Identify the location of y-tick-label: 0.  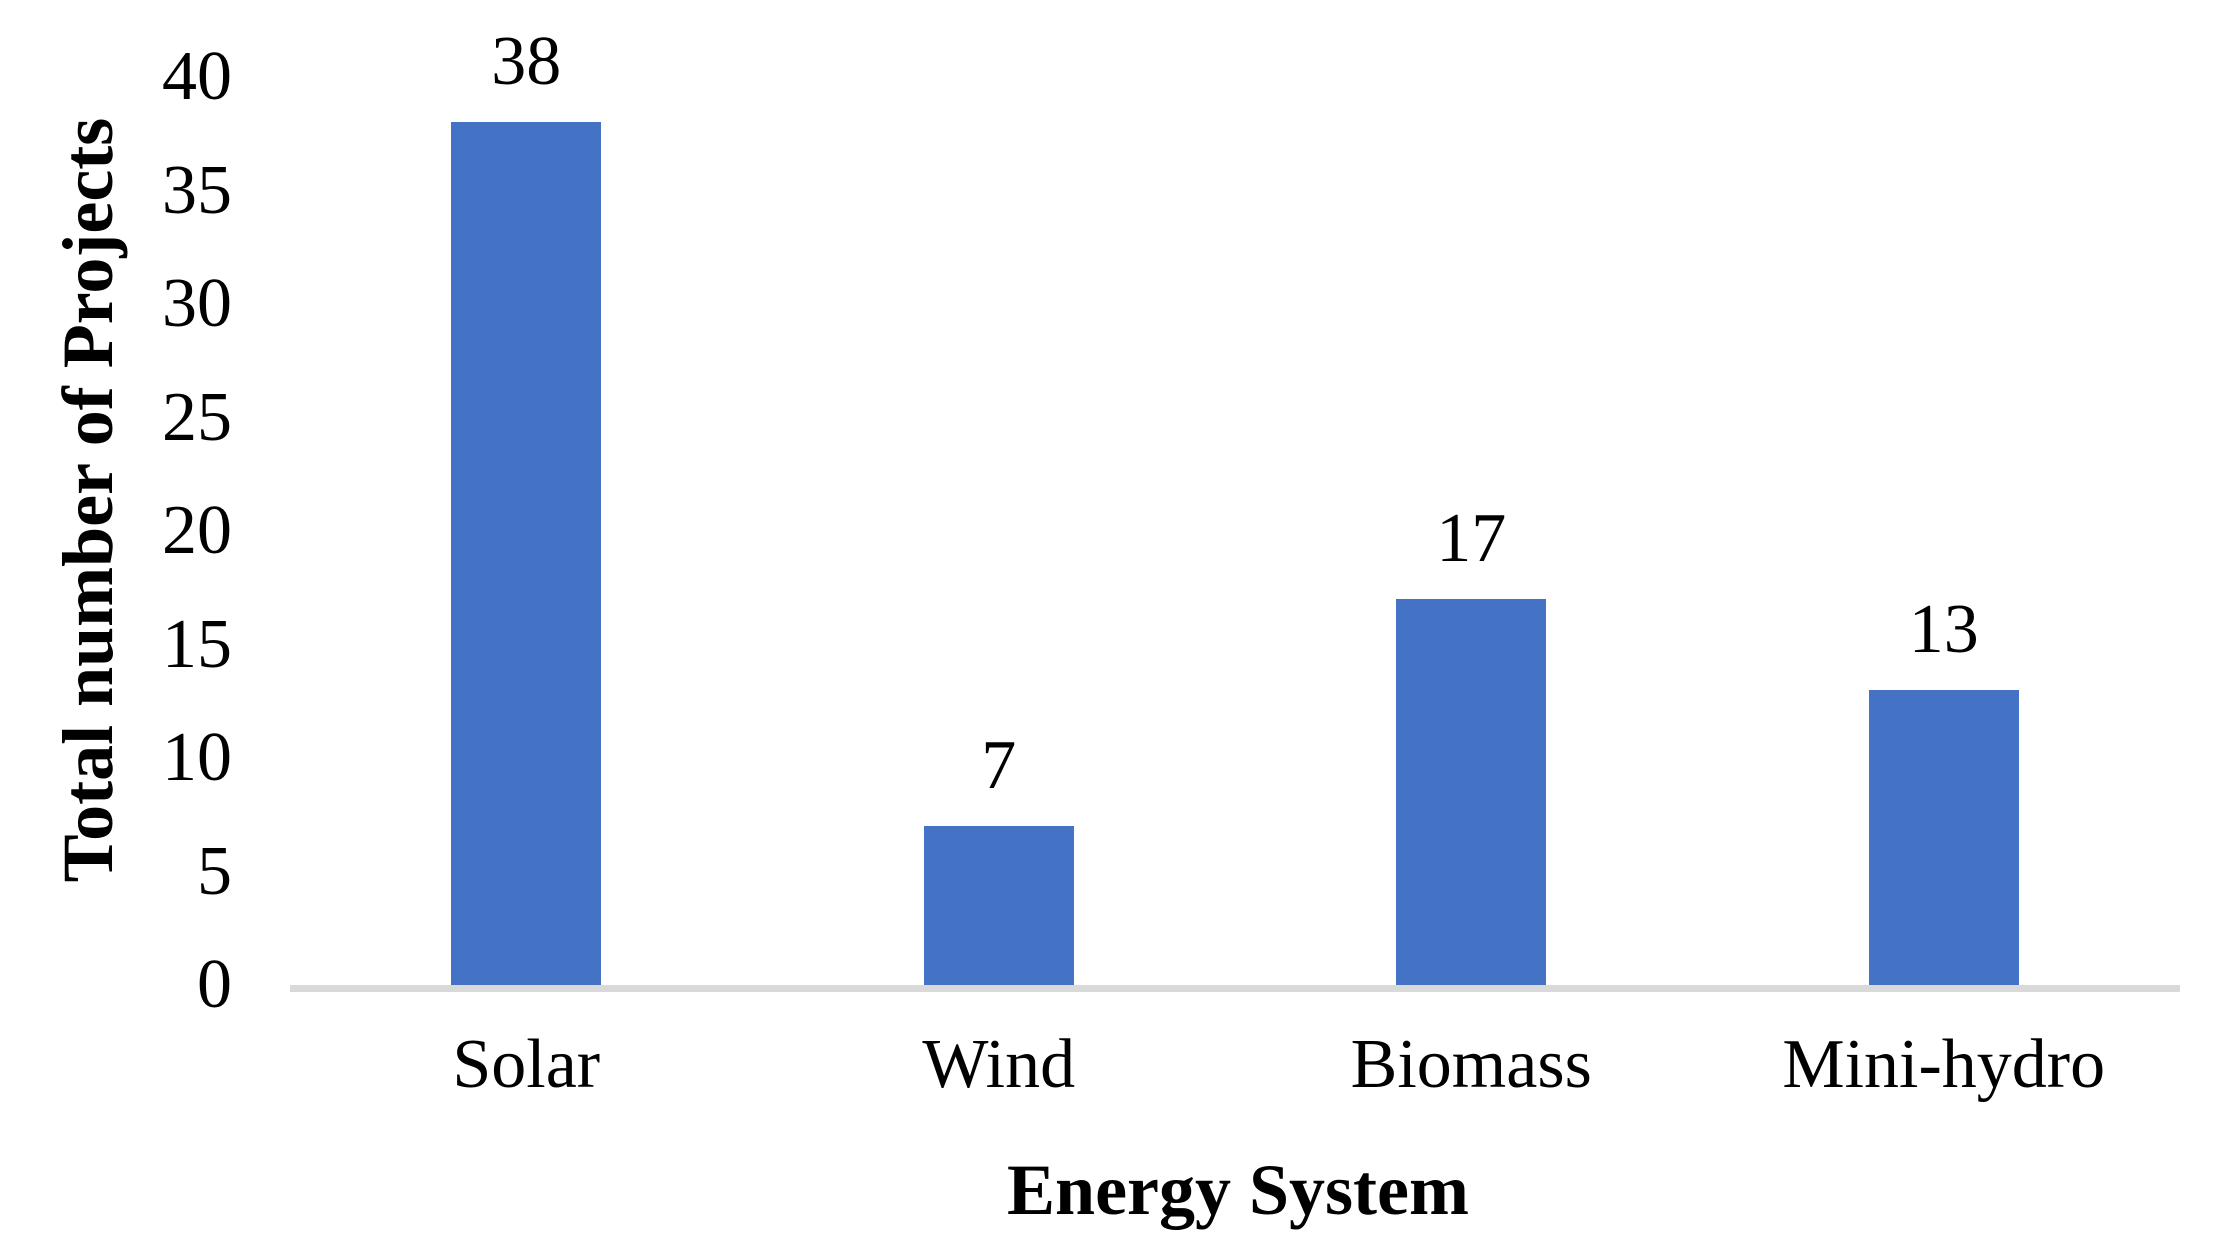
(214, 984).